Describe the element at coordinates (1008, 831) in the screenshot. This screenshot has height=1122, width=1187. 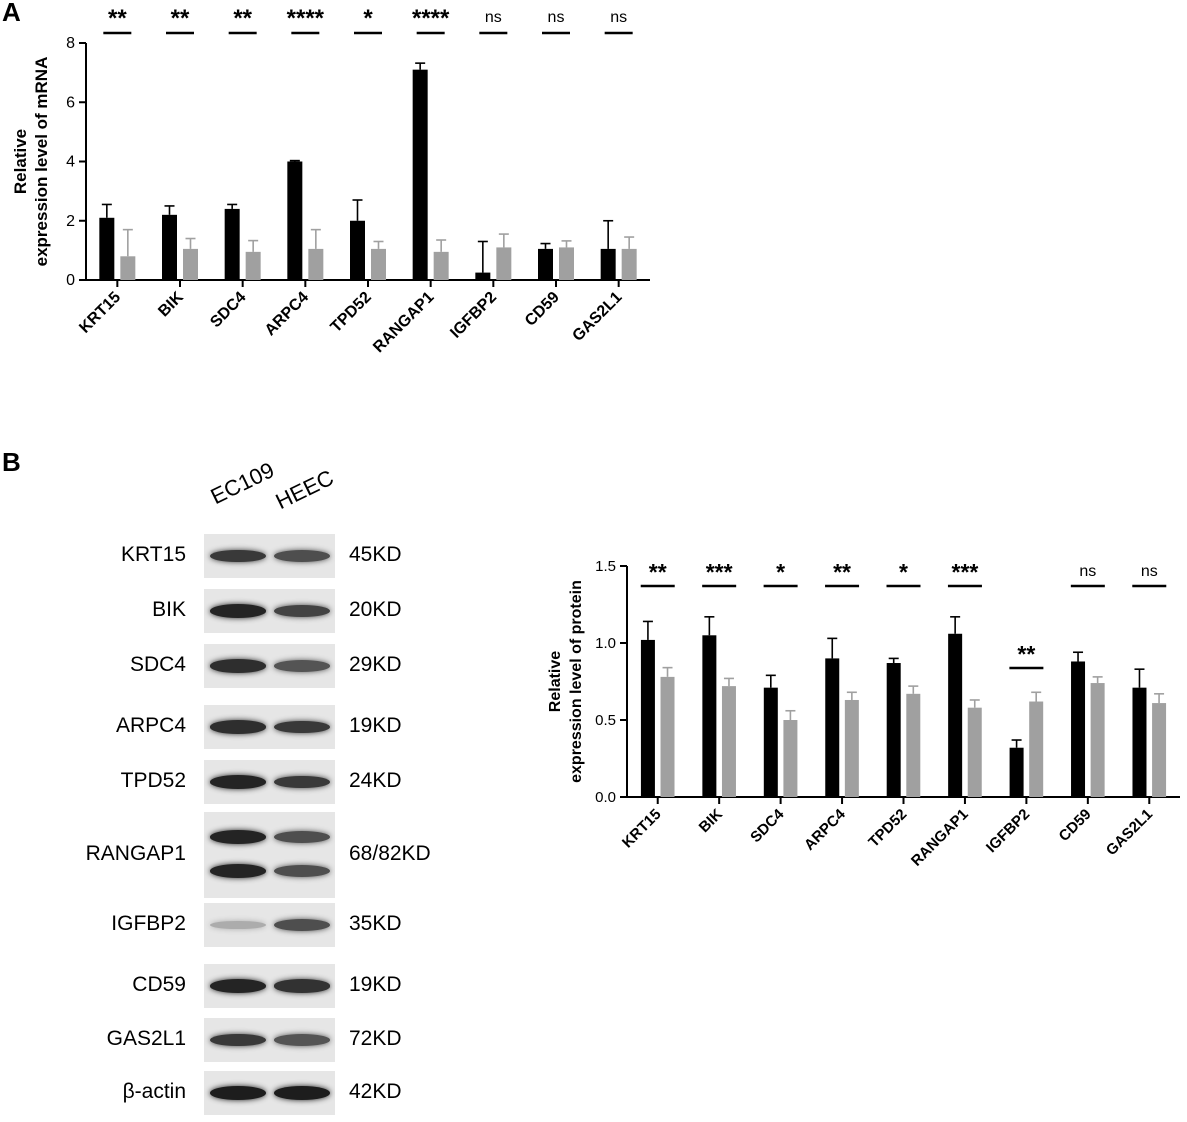
I see `x-tick-label: IGFBP2` at that location.